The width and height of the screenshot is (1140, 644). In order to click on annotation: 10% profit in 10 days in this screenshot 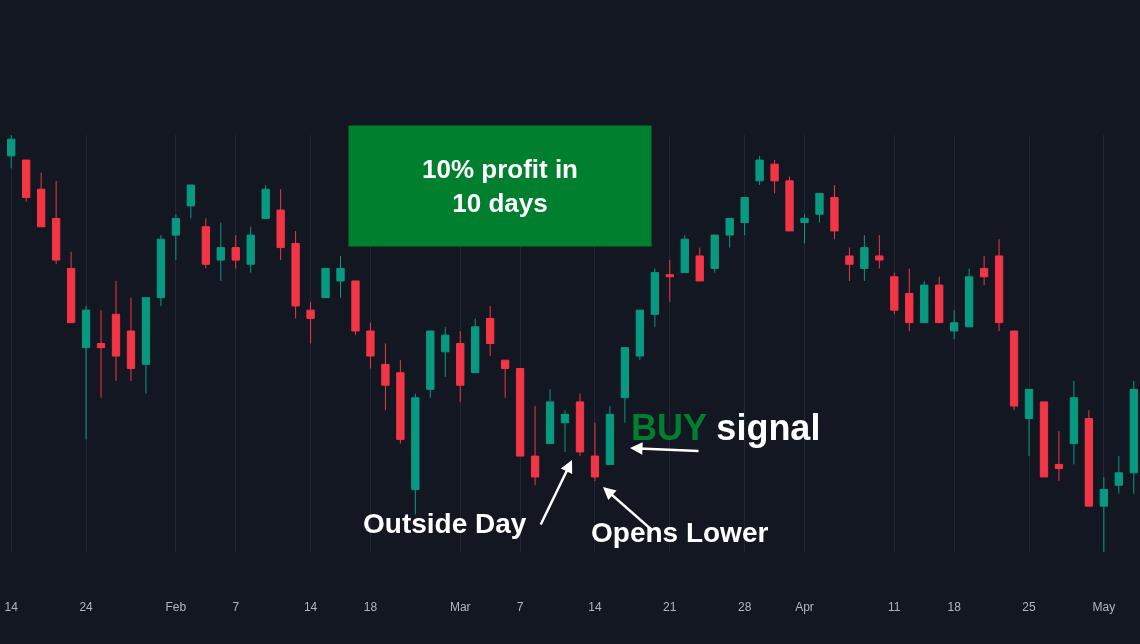, I will do `click(500, 186)`.